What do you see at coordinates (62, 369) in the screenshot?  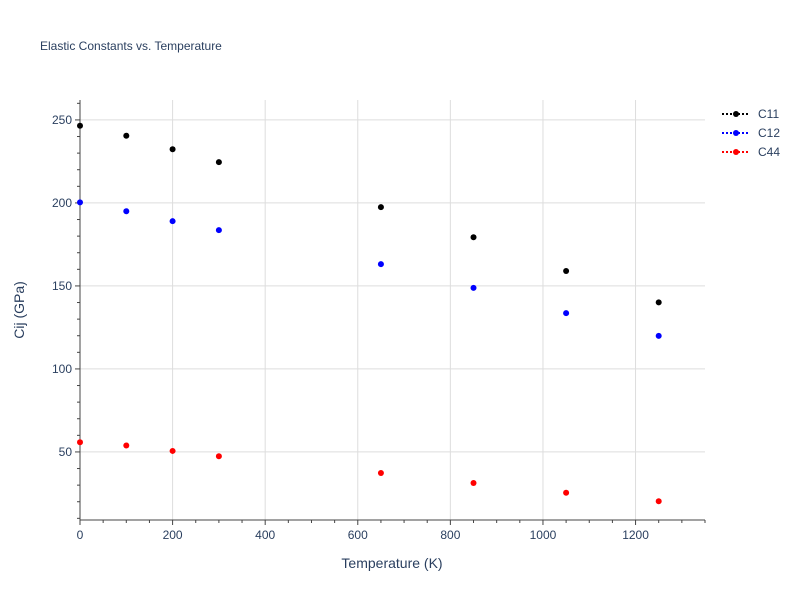 I see `y-tick-label: 100` at bounding box center [62, 369].